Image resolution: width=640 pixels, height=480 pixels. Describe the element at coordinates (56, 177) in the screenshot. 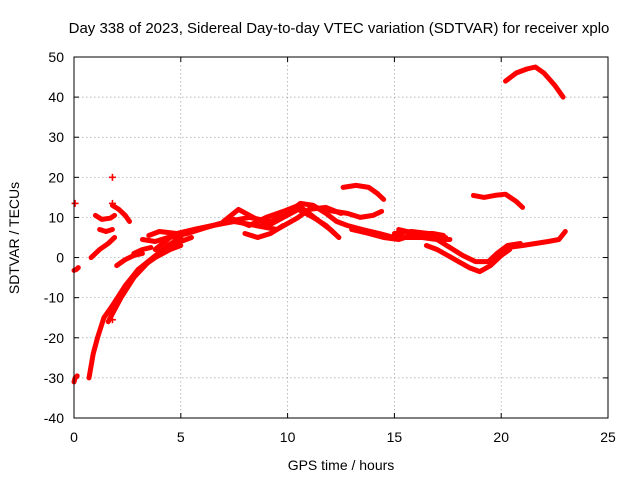

I see `y-tick-label: 20` at that location.